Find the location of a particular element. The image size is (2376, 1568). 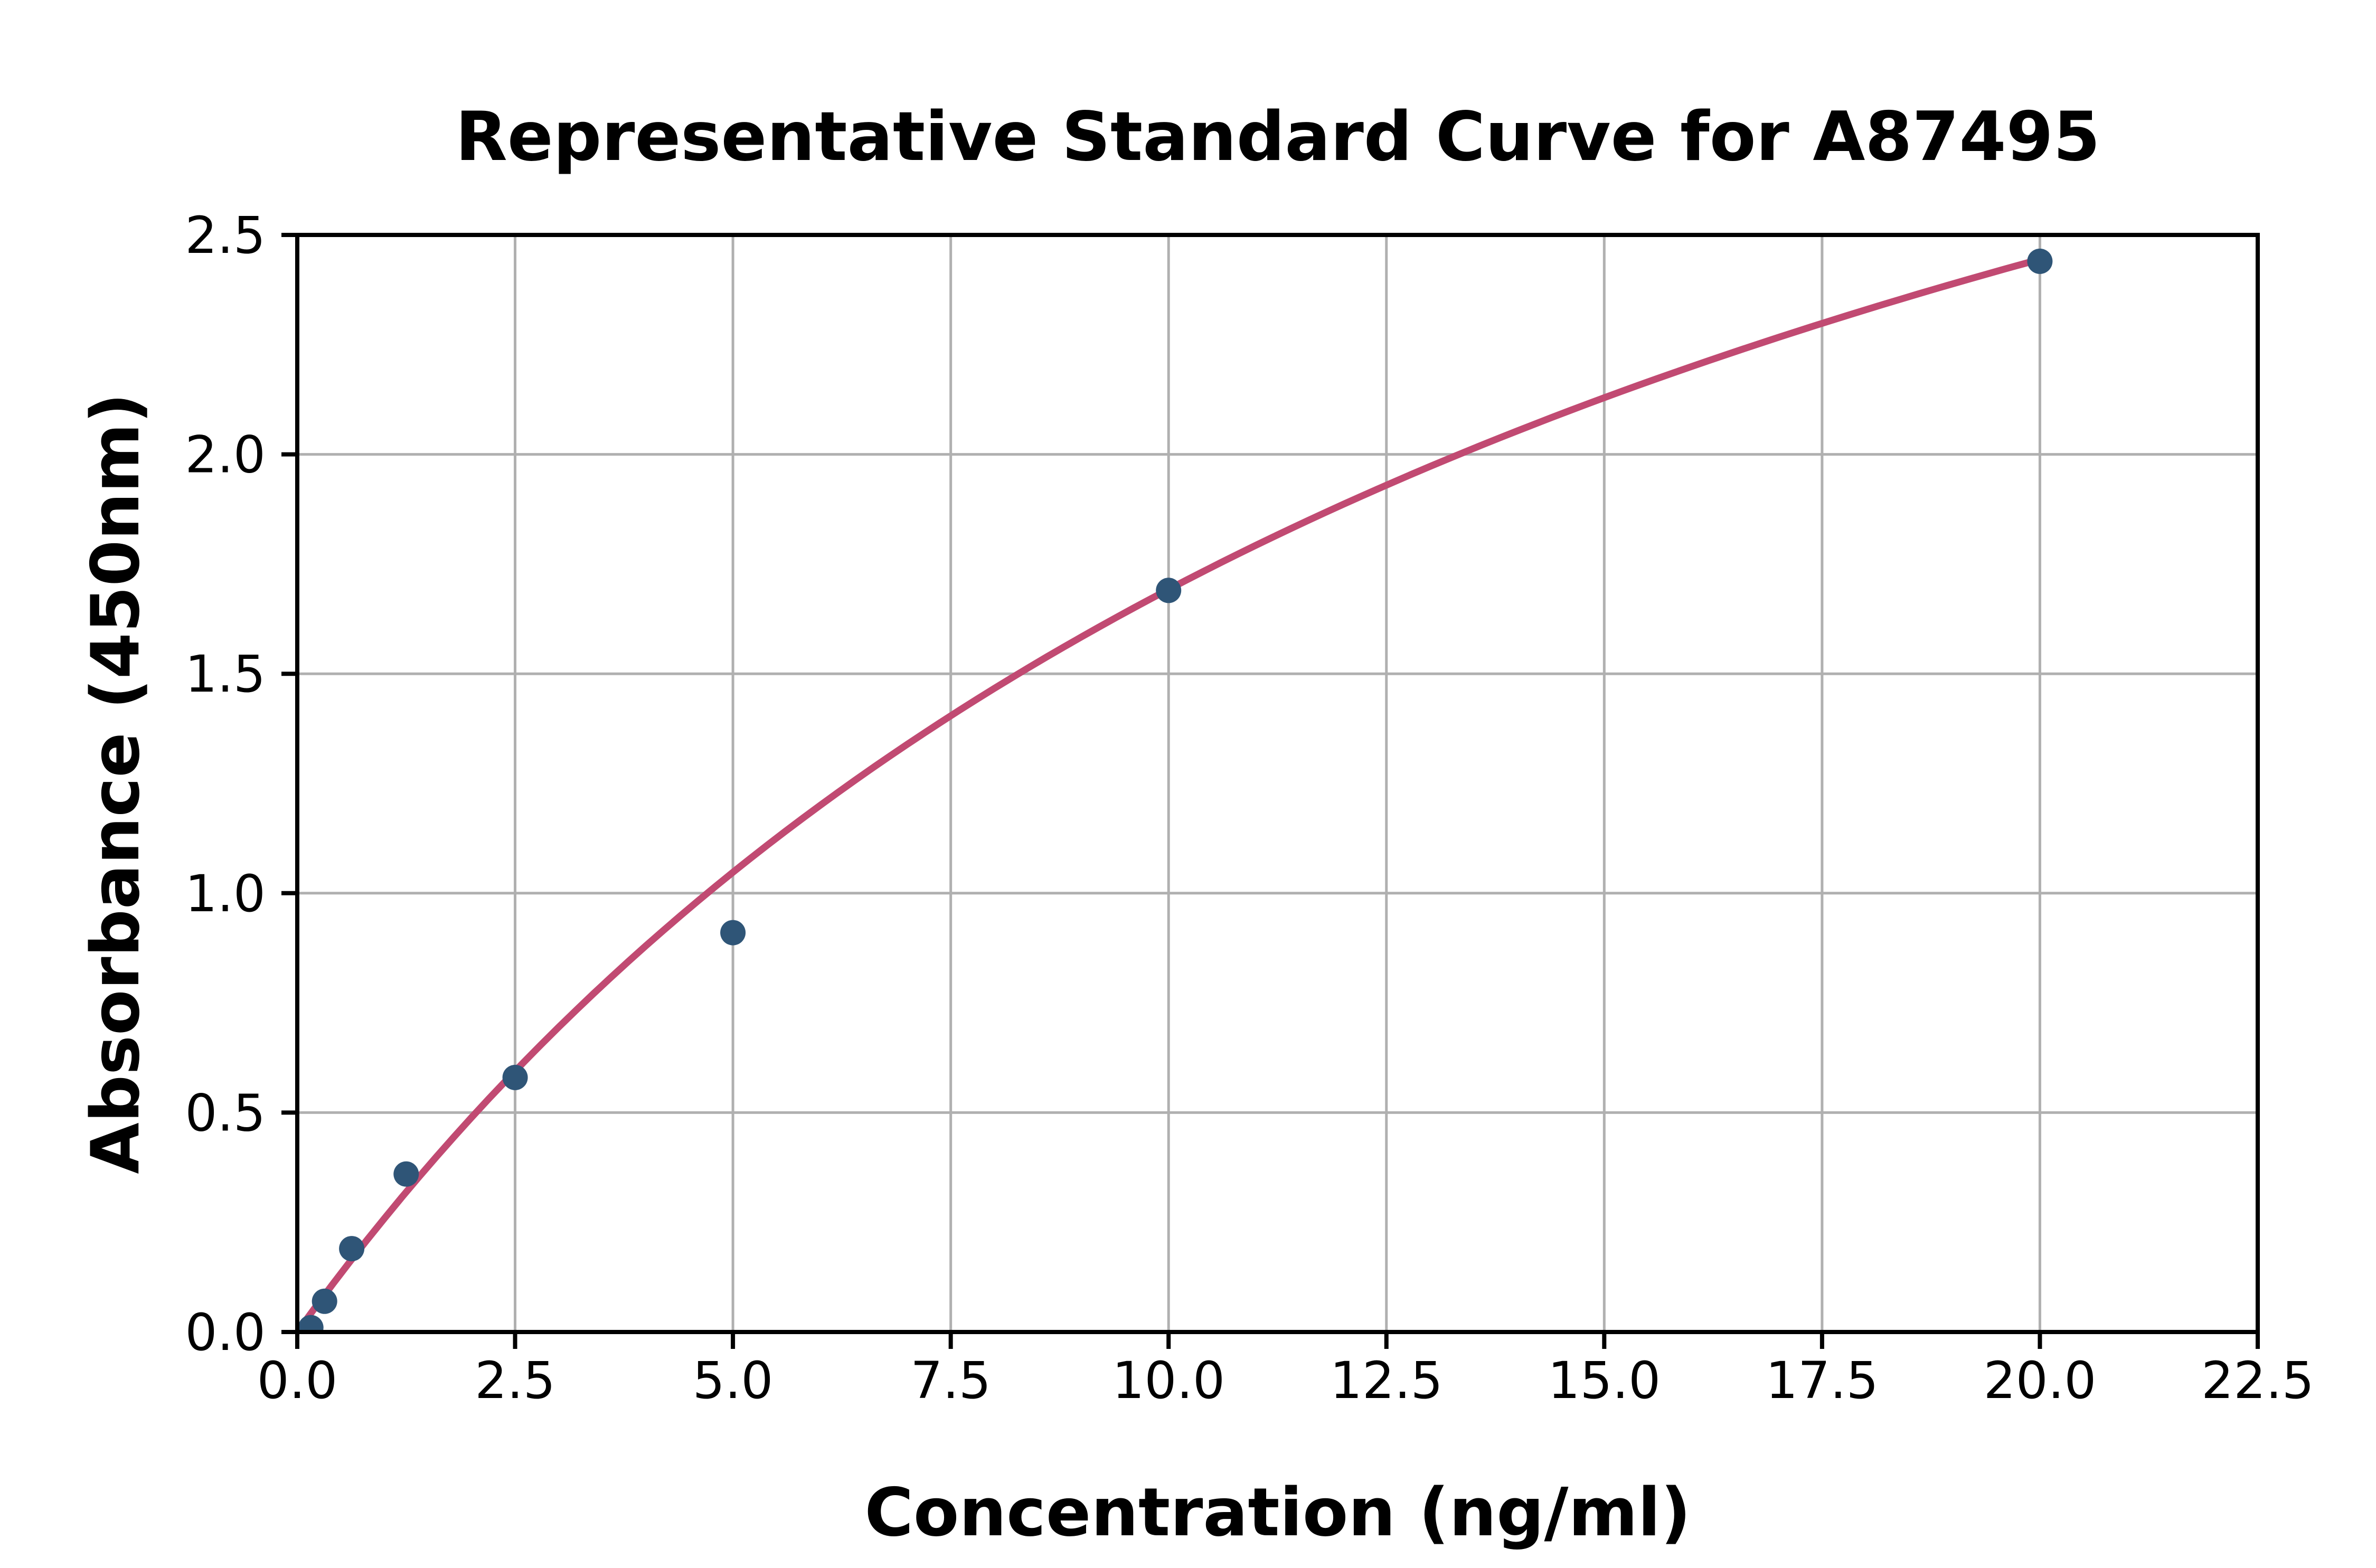

y-tick-label: 1.5 is located at coordinates (226, 674).